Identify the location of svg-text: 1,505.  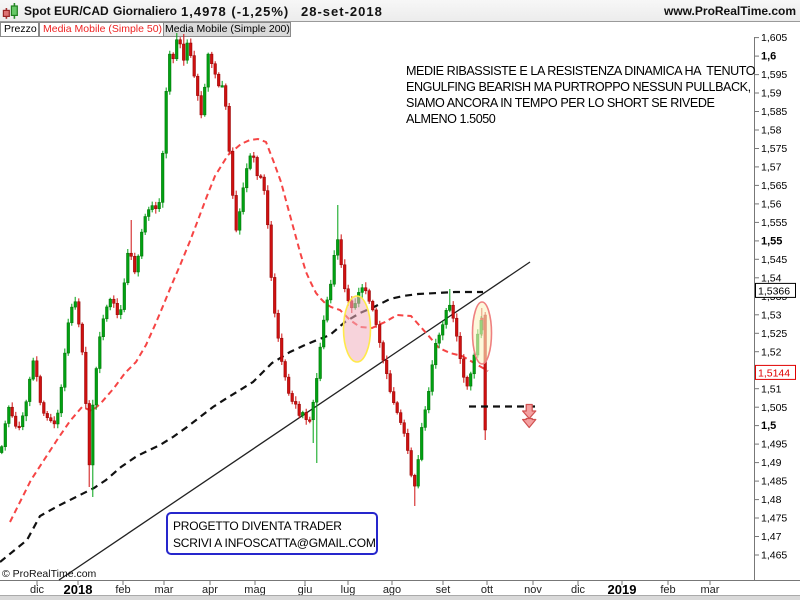
(774, 408).